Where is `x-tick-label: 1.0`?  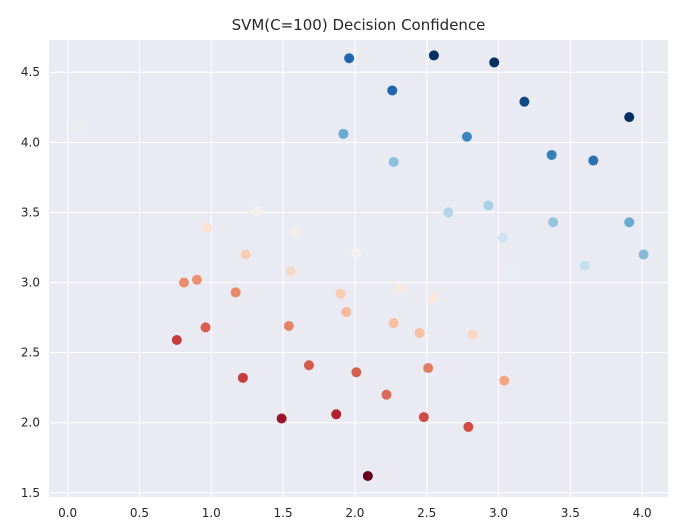 x-tick-label: 1.0 is located at coordinates (211, 513).